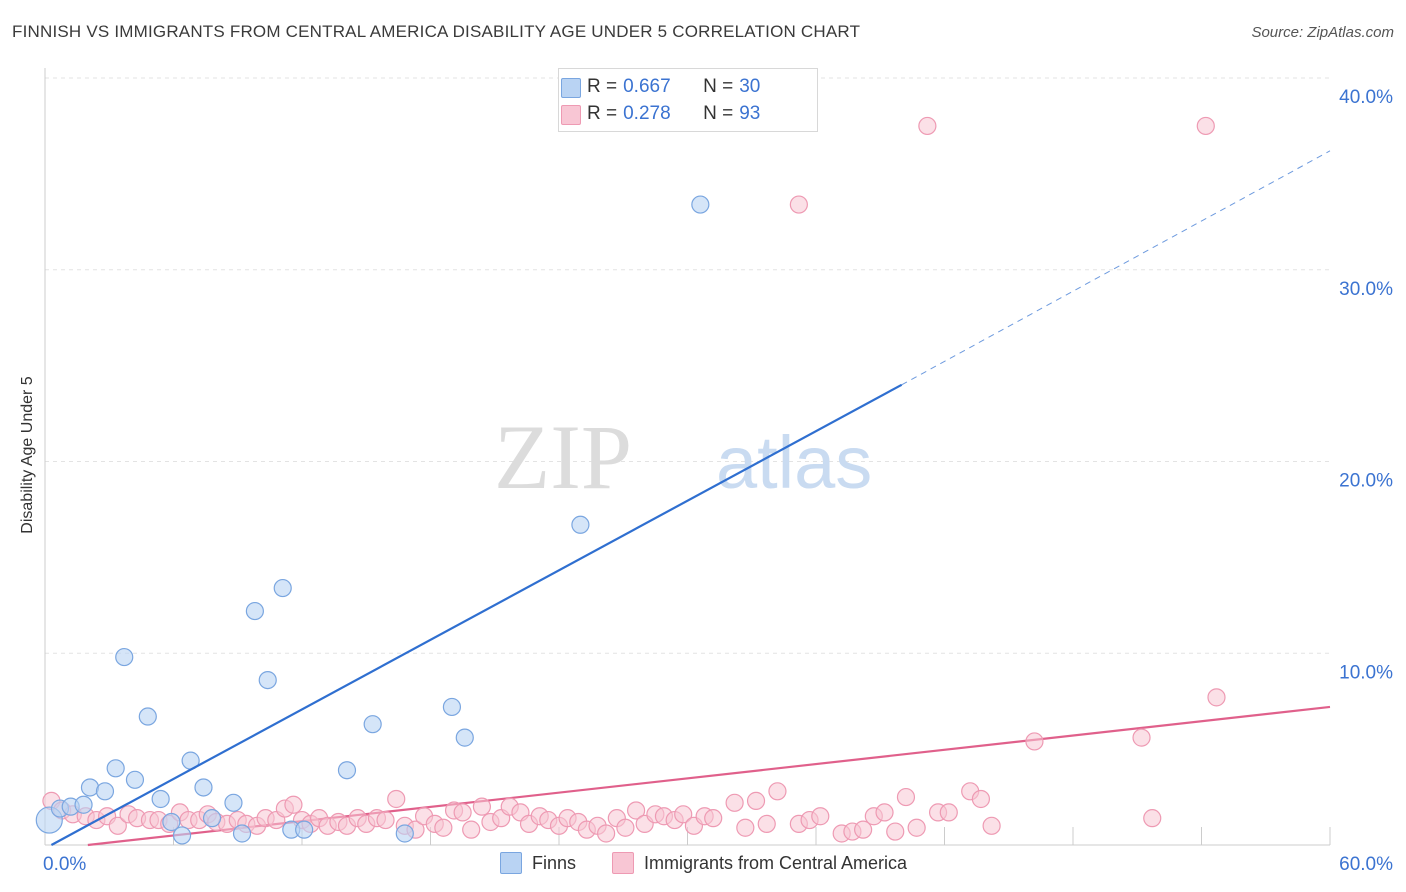 This screenshot has width=1406, height=892. Describe the element at coordinates (64, 864) in the screenshot. I see `x-tick-label: 0.0%` at that location.